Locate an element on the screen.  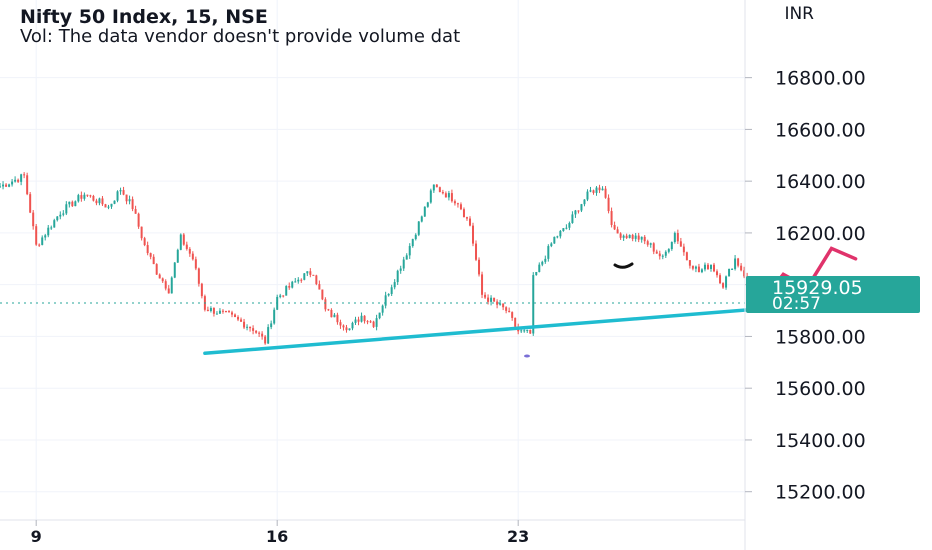
time-tick-label: 16 is located at coordinates (277, 536).